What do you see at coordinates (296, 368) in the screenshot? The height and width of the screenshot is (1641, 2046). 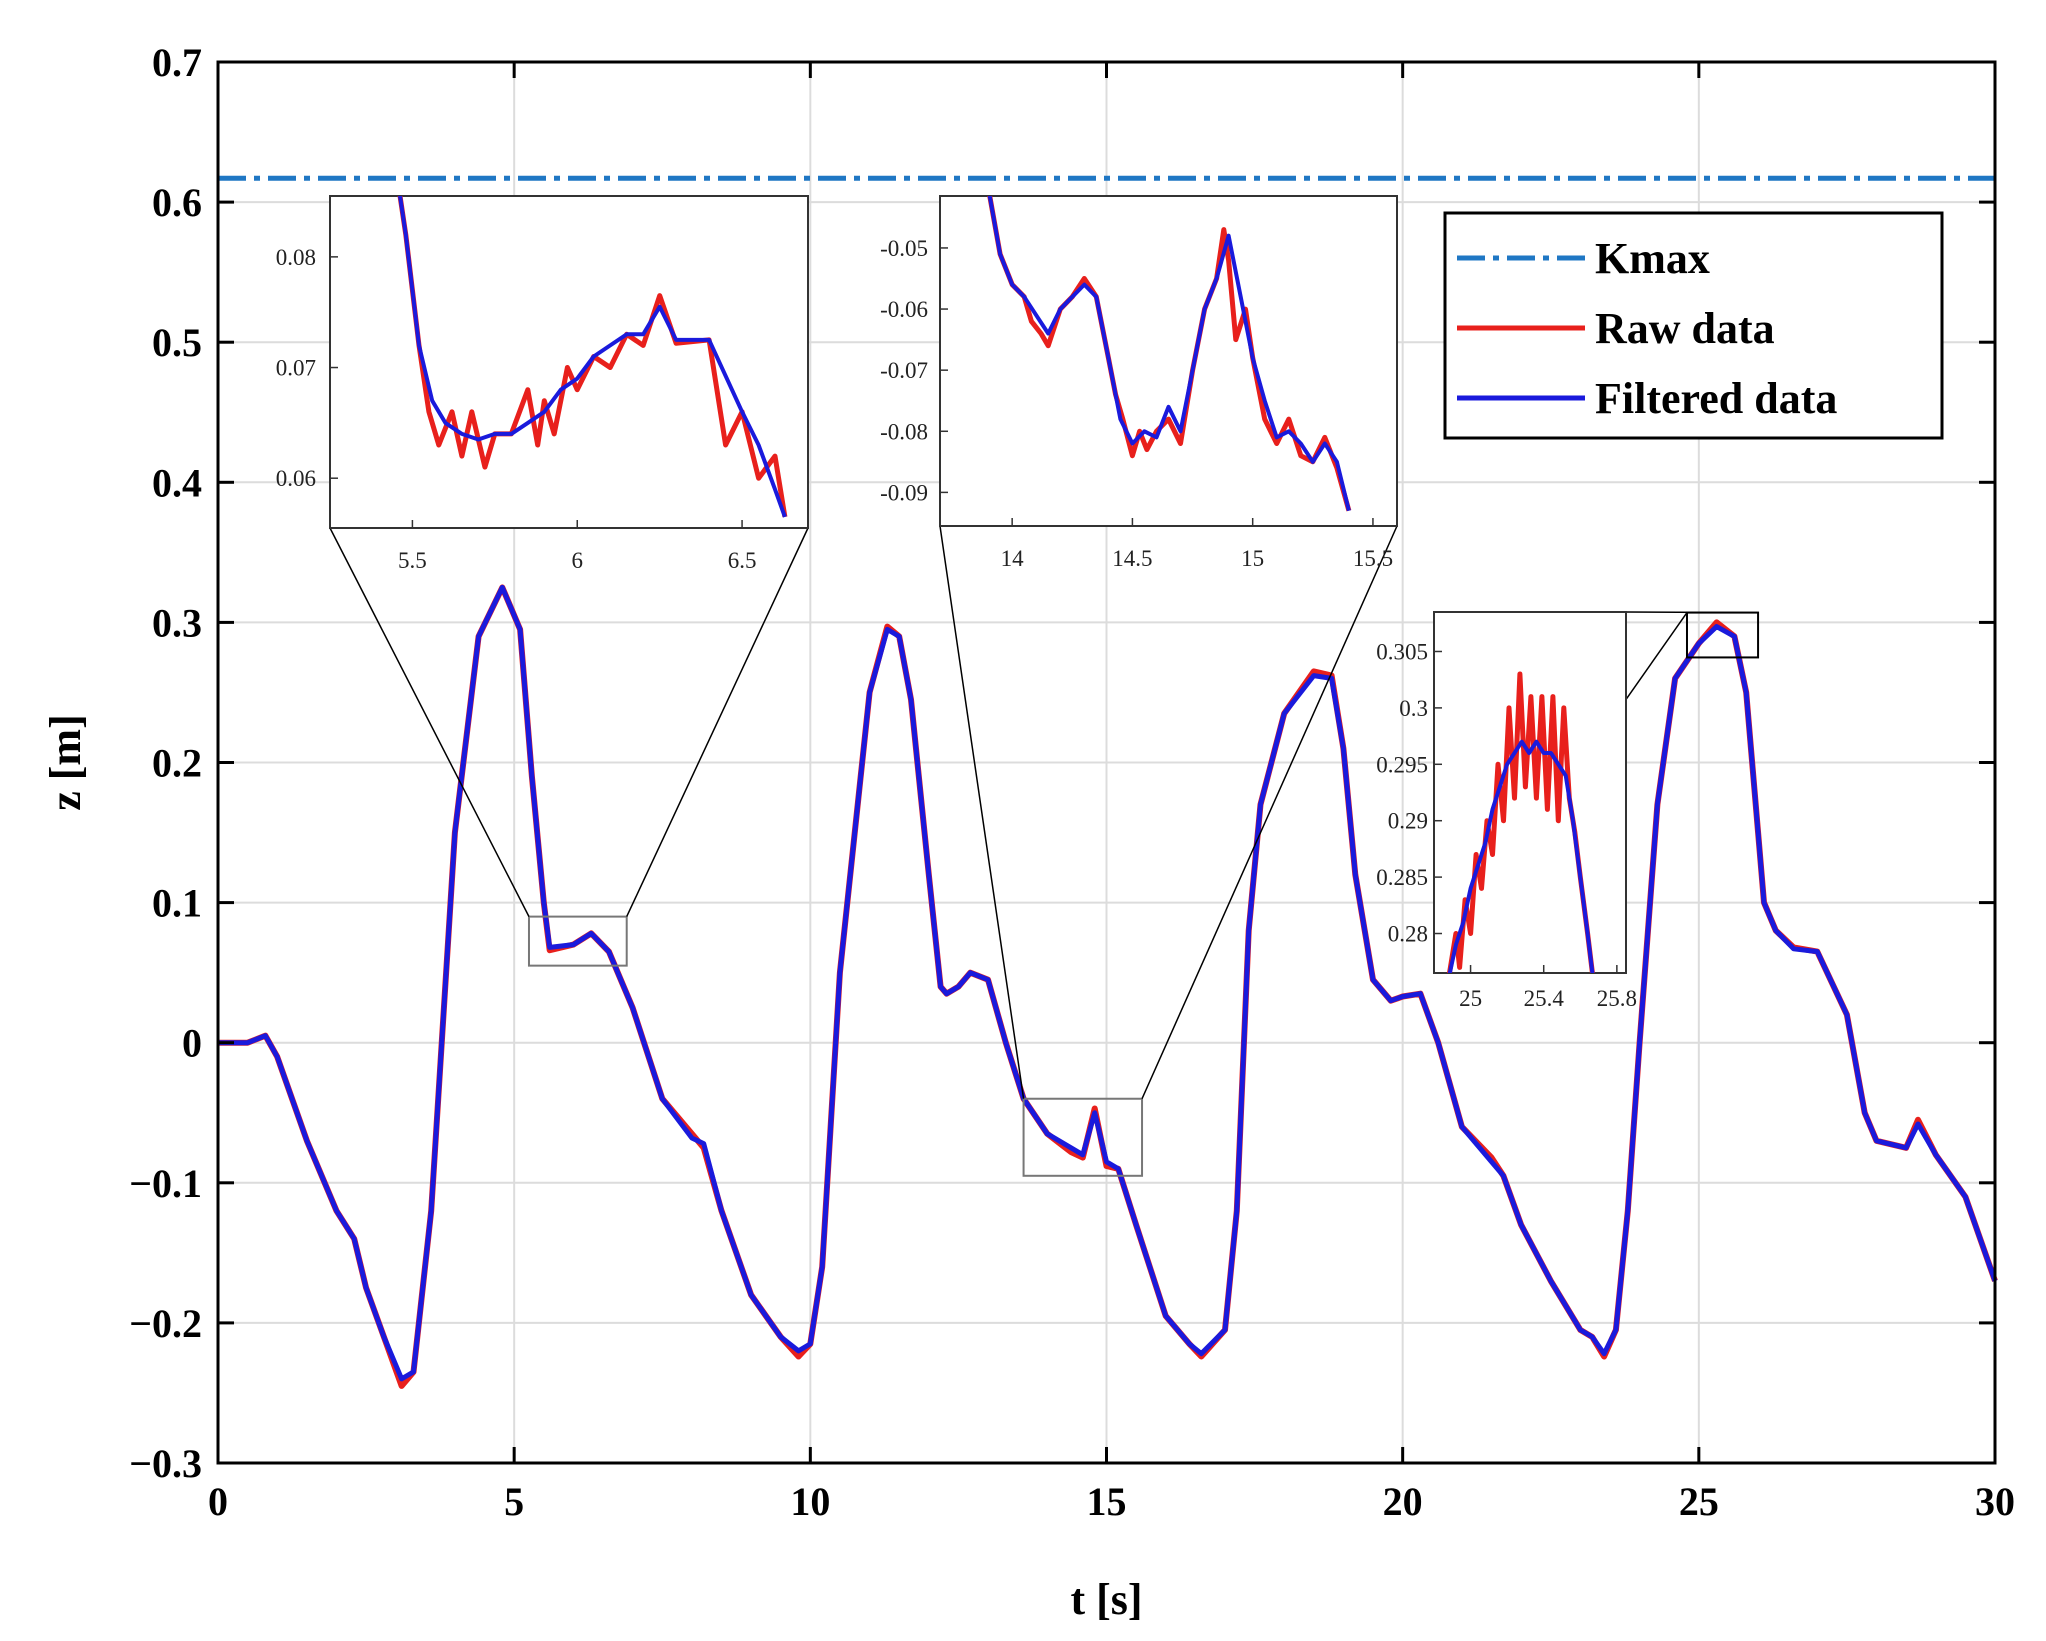 I see `inset-y-tick-label: 0.07` at bounding box center [296, 368].